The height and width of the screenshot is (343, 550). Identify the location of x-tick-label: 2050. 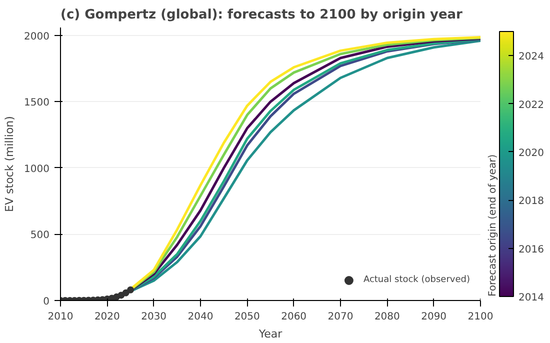
(247, 317).